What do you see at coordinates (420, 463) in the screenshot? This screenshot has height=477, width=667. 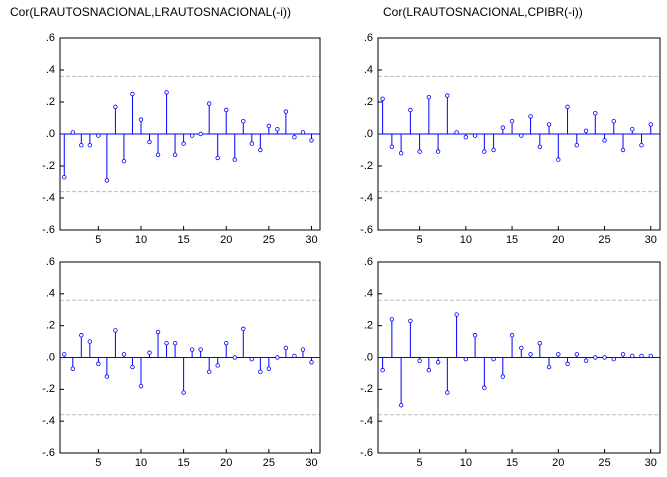 I see `x-tick-label: 5` at bounding box center [420, 463].